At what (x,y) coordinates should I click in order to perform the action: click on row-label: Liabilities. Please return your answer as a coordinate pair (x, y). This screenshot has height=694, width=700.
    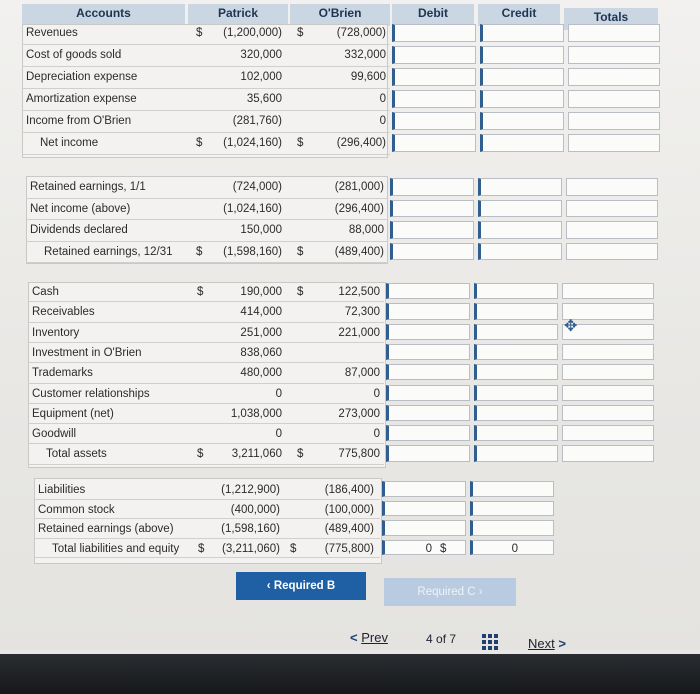
    Looking at the image, I should click on (62, 490).